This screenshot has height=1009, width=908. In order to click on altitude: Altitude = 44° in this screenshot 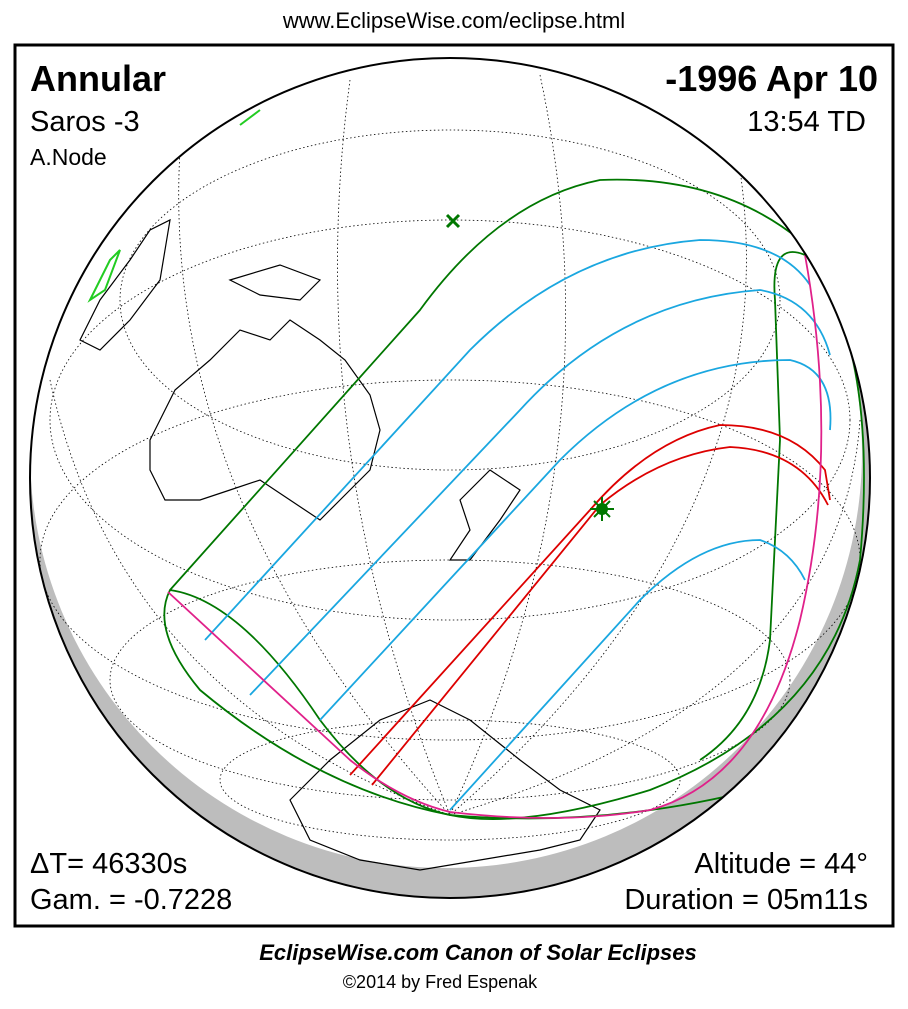, I will do `click(781, 864)`.